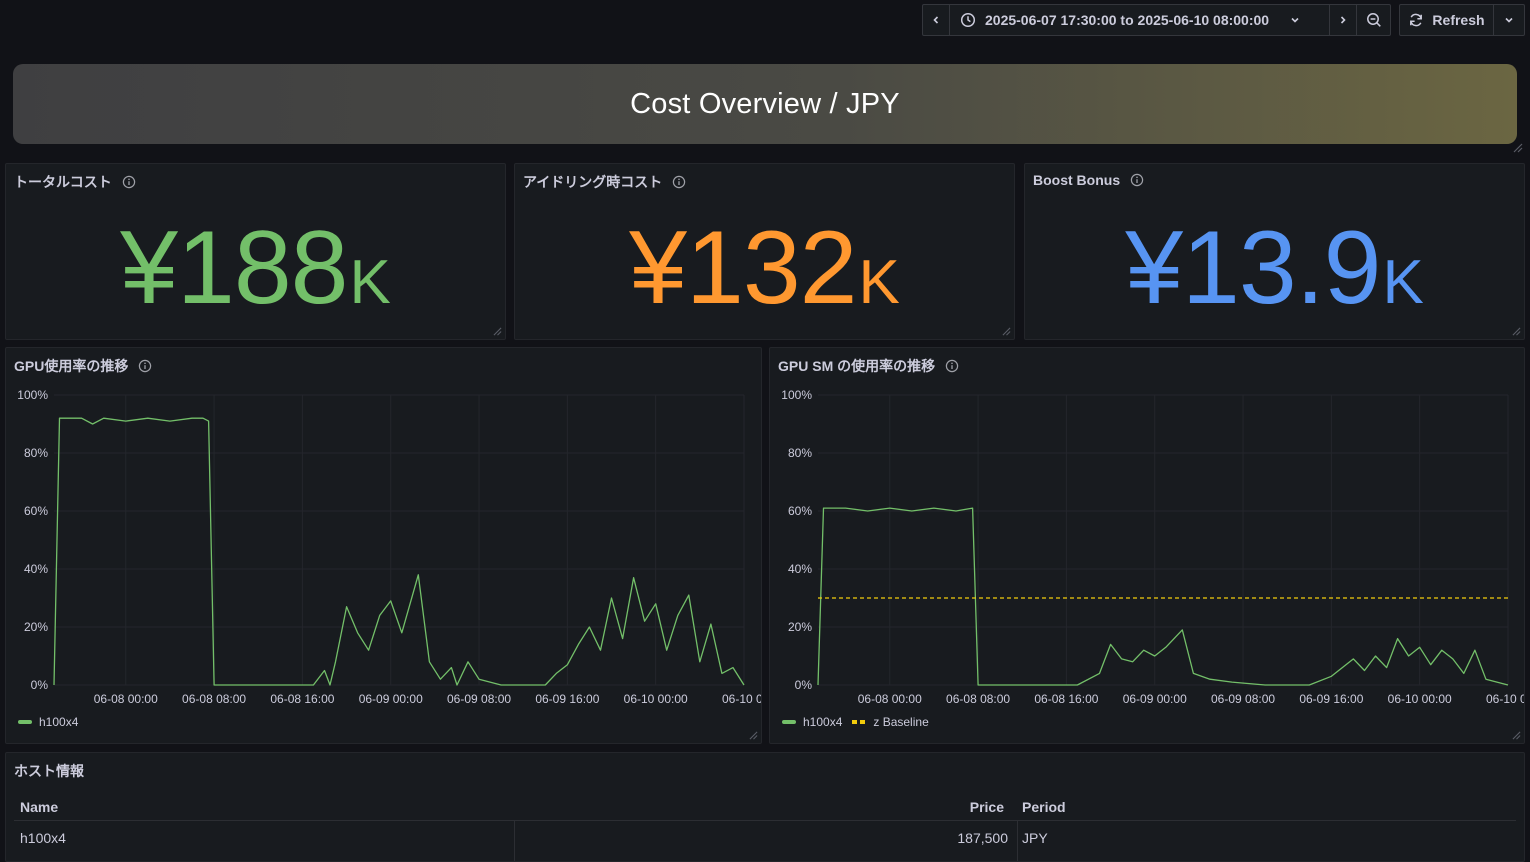 The image size is (1530, 862). I want to click on stat-panel-total-cost: トータルコスト ¥188K, so click(255, 251).